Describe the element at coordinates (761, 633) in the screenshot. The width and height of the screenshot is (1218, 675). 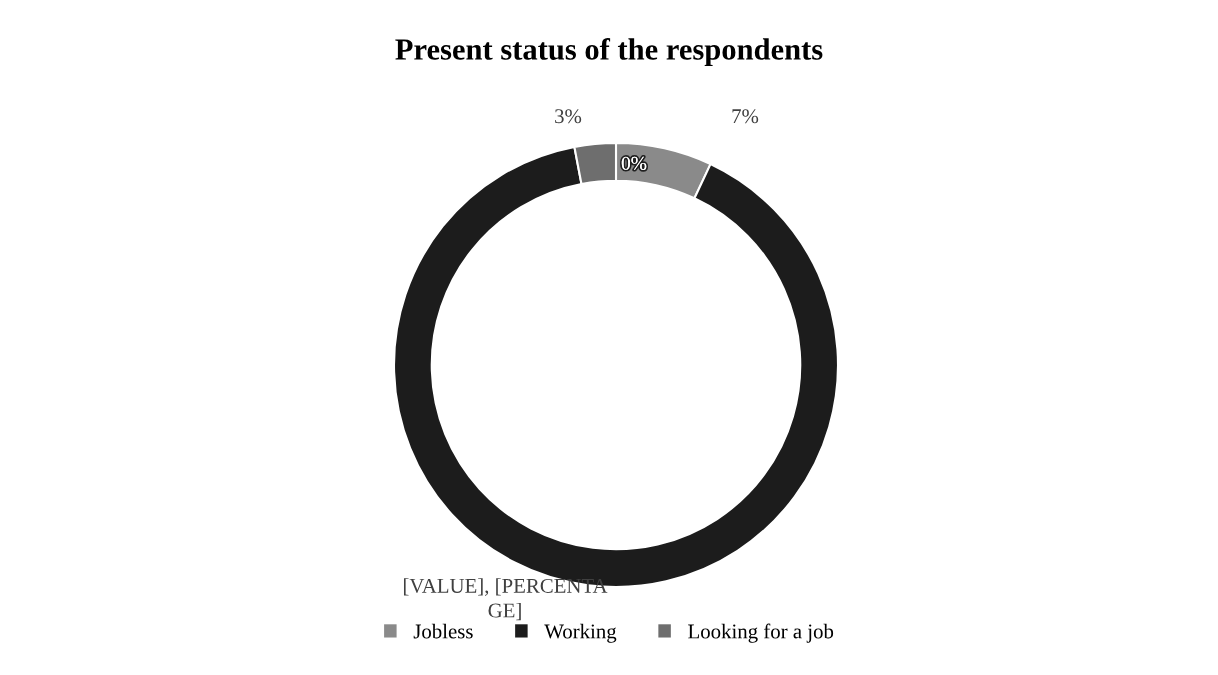
I see `legend-label: Looking for a job` at that location.